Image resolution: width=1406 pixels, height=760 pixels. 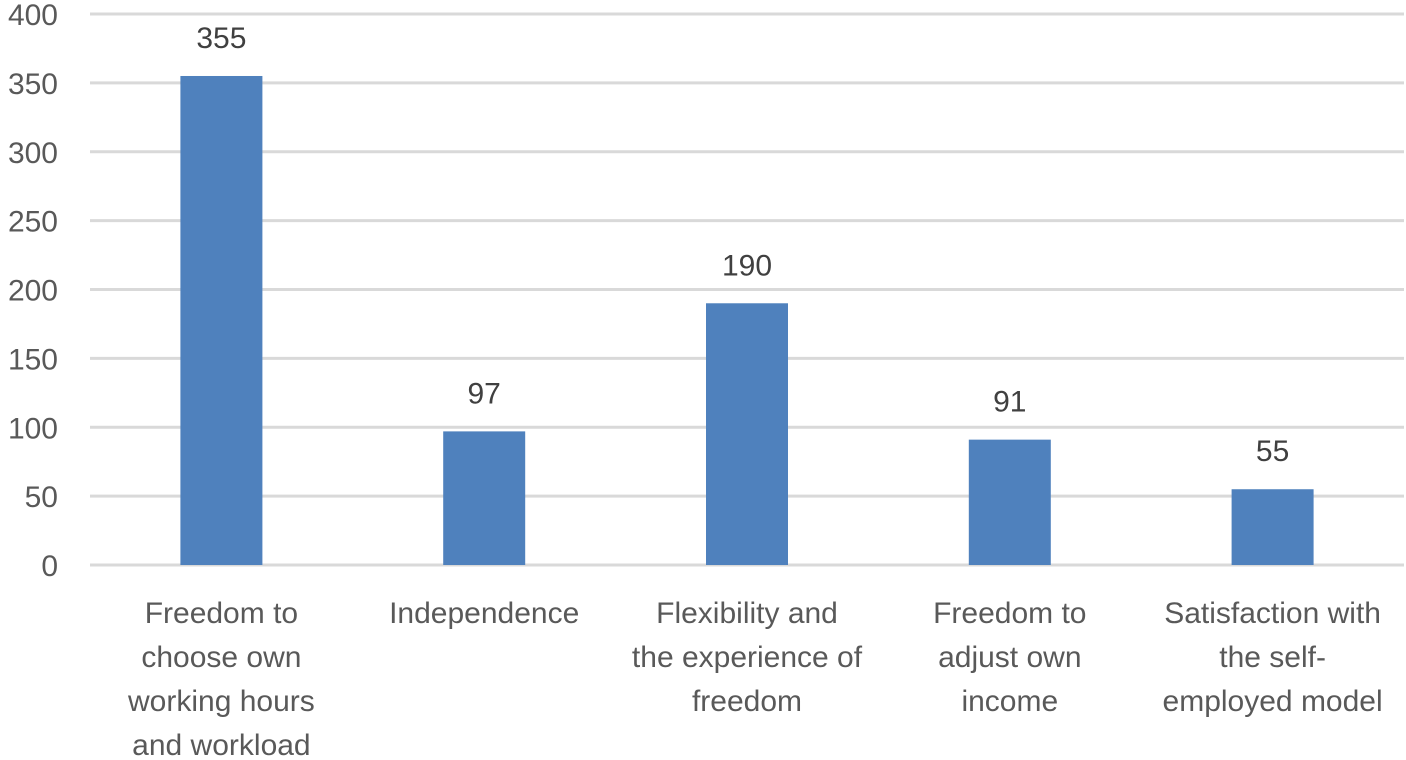 What do you see at coordinates (484, 393) in the screenshot?
I see `data-label: 97` at bounding box center [484, 393].